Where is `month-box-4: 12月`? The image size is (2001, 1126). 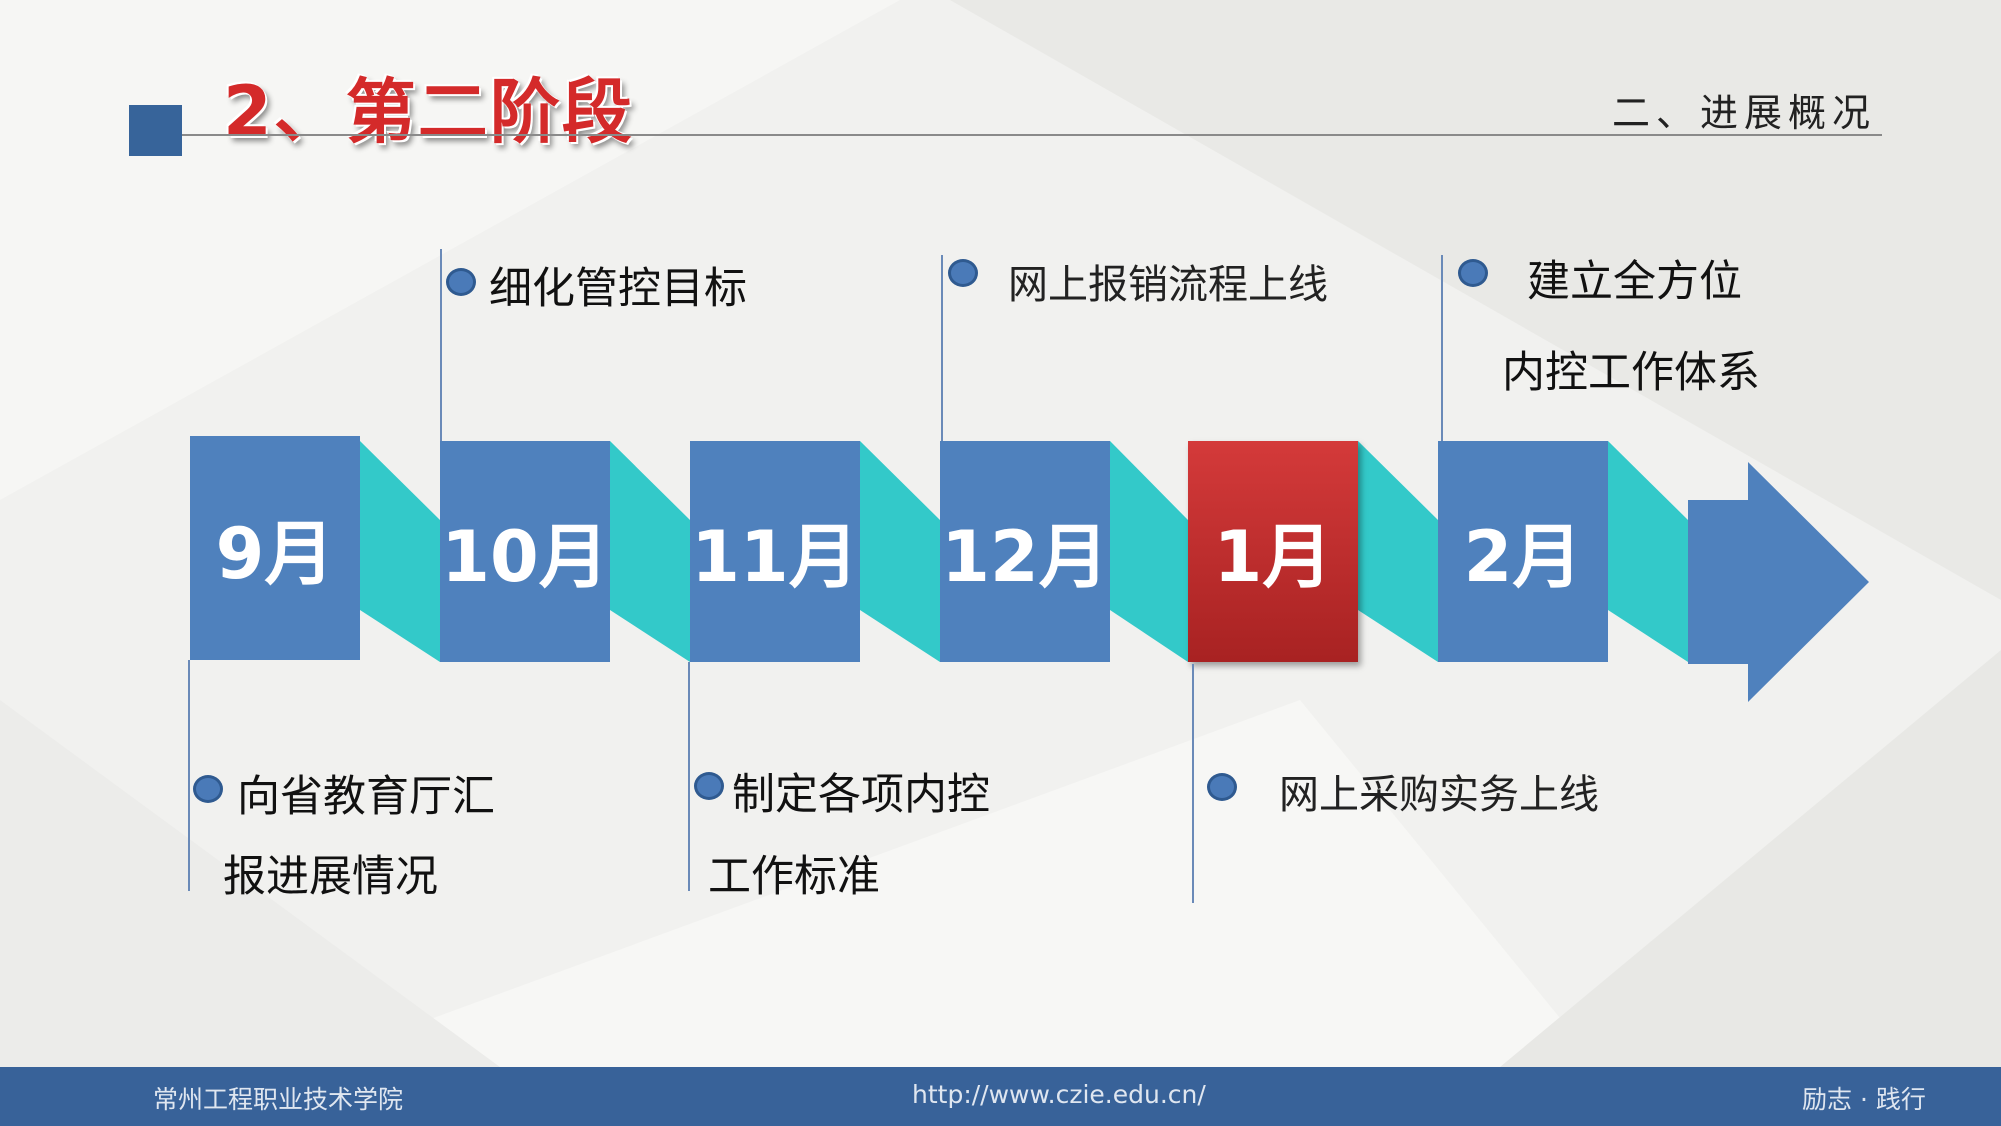 month-box-4: 12月 is located at coordinates (1025, 551).